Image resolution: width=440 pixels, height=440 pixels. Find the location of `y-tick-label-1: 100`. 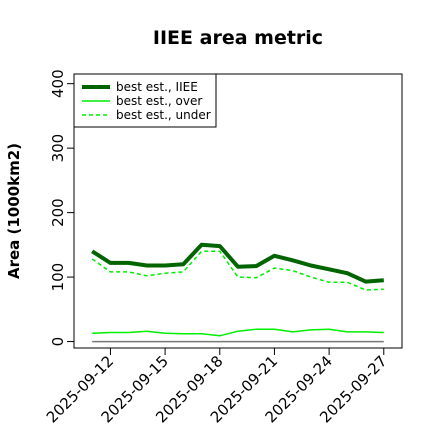

y-tick-label-1: 100 is located at coordinates (58, 277).